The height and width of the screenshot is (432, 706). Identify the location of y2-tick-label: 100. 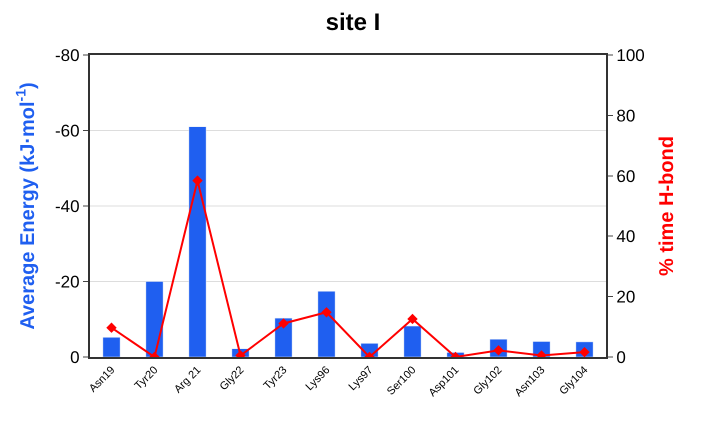
(630, 55).